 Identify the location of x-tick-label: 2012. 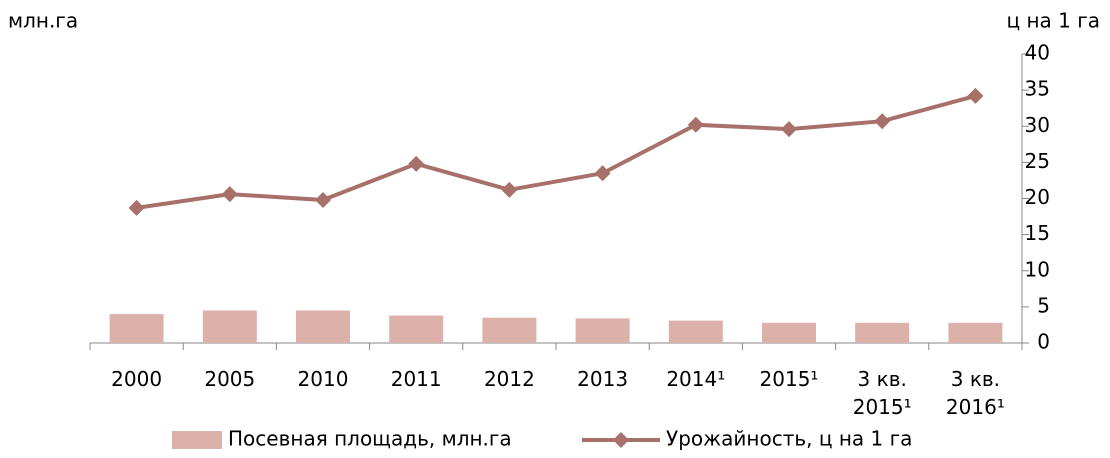
(509, 379).